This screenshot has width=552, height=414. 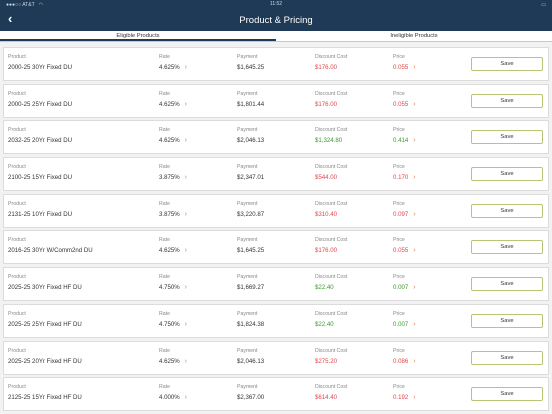 What do you see at coordinates (250, 392) in the screenshot?
I see `payment-cell: Payment $2,367.00` at bounding box center [250, 392].